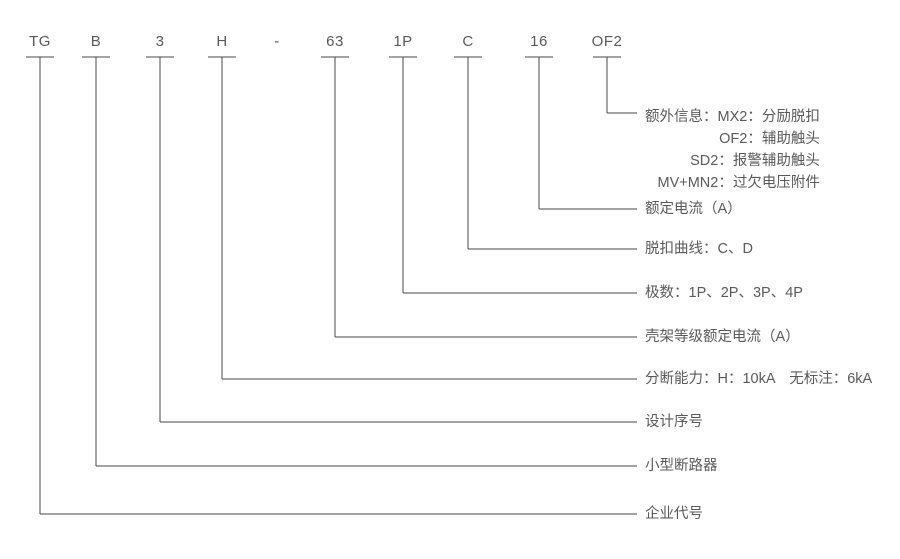 This screenshot has height=559, width=900. Describe the element at coordinates (769, 139) in the screenshot. I see `description-line: OF2：辅助触头` at that location.